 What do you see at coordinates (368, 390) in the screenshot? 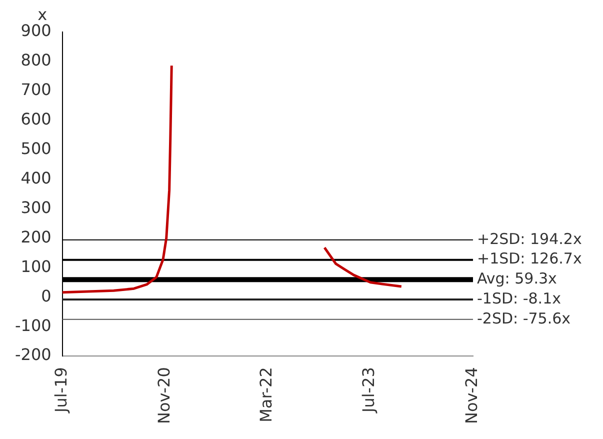
I see `x-tick-label: Jul-23` at bounding box center [368, 390].